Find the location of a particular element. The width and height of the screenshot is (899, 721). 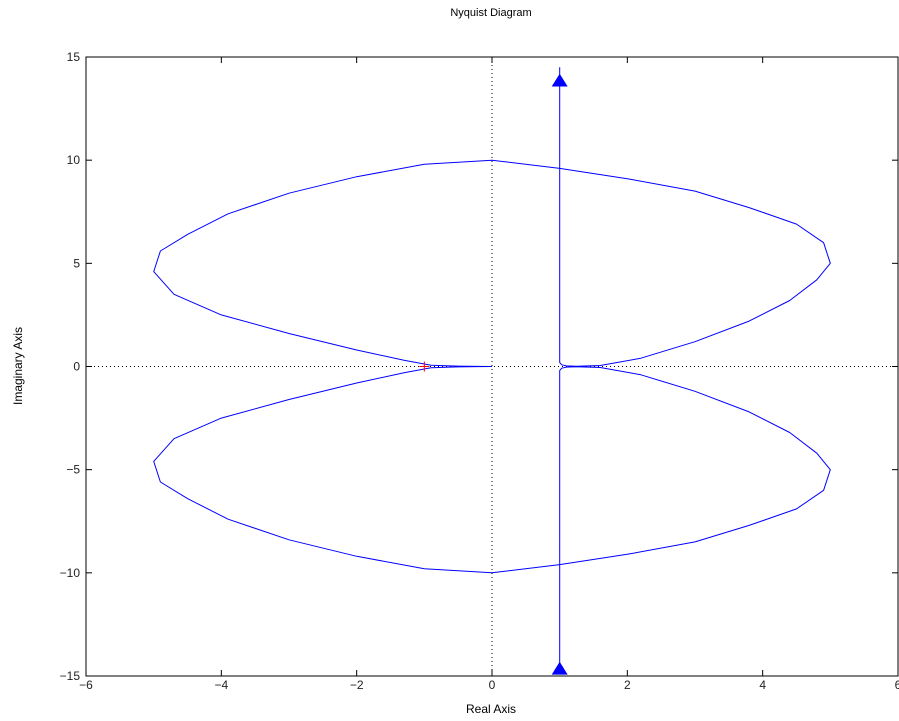

x-tick-label: 0 is located at coordinates (492, 685).